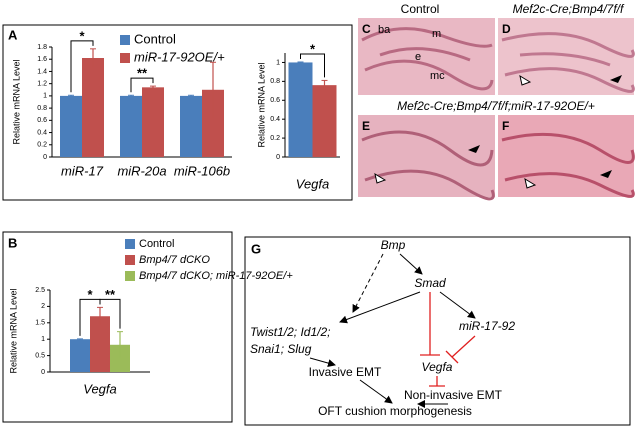 The height and width of the screenshot is (433, 638). I want to click on node: OFT cushion morphogenesis, so click(395, 411).